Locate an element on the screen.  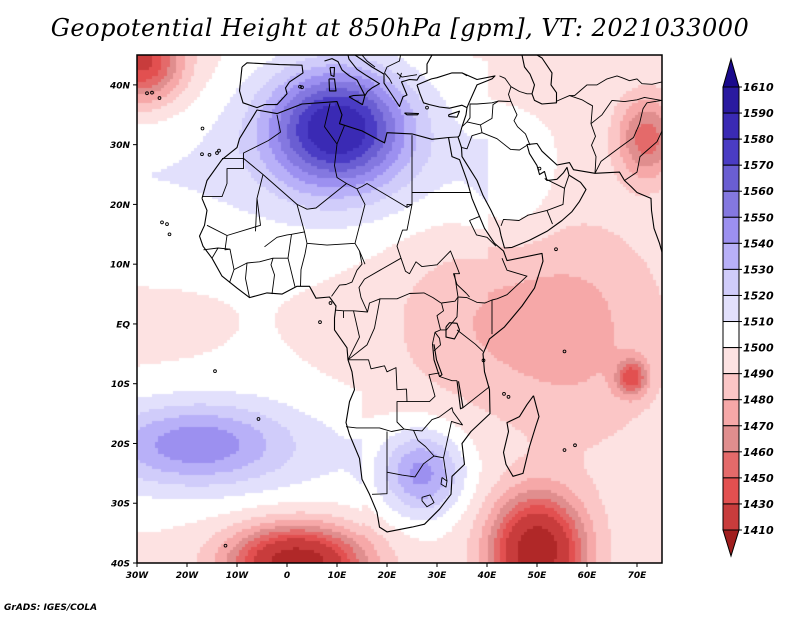
italy-coastline is located at coordinates (352, 76).